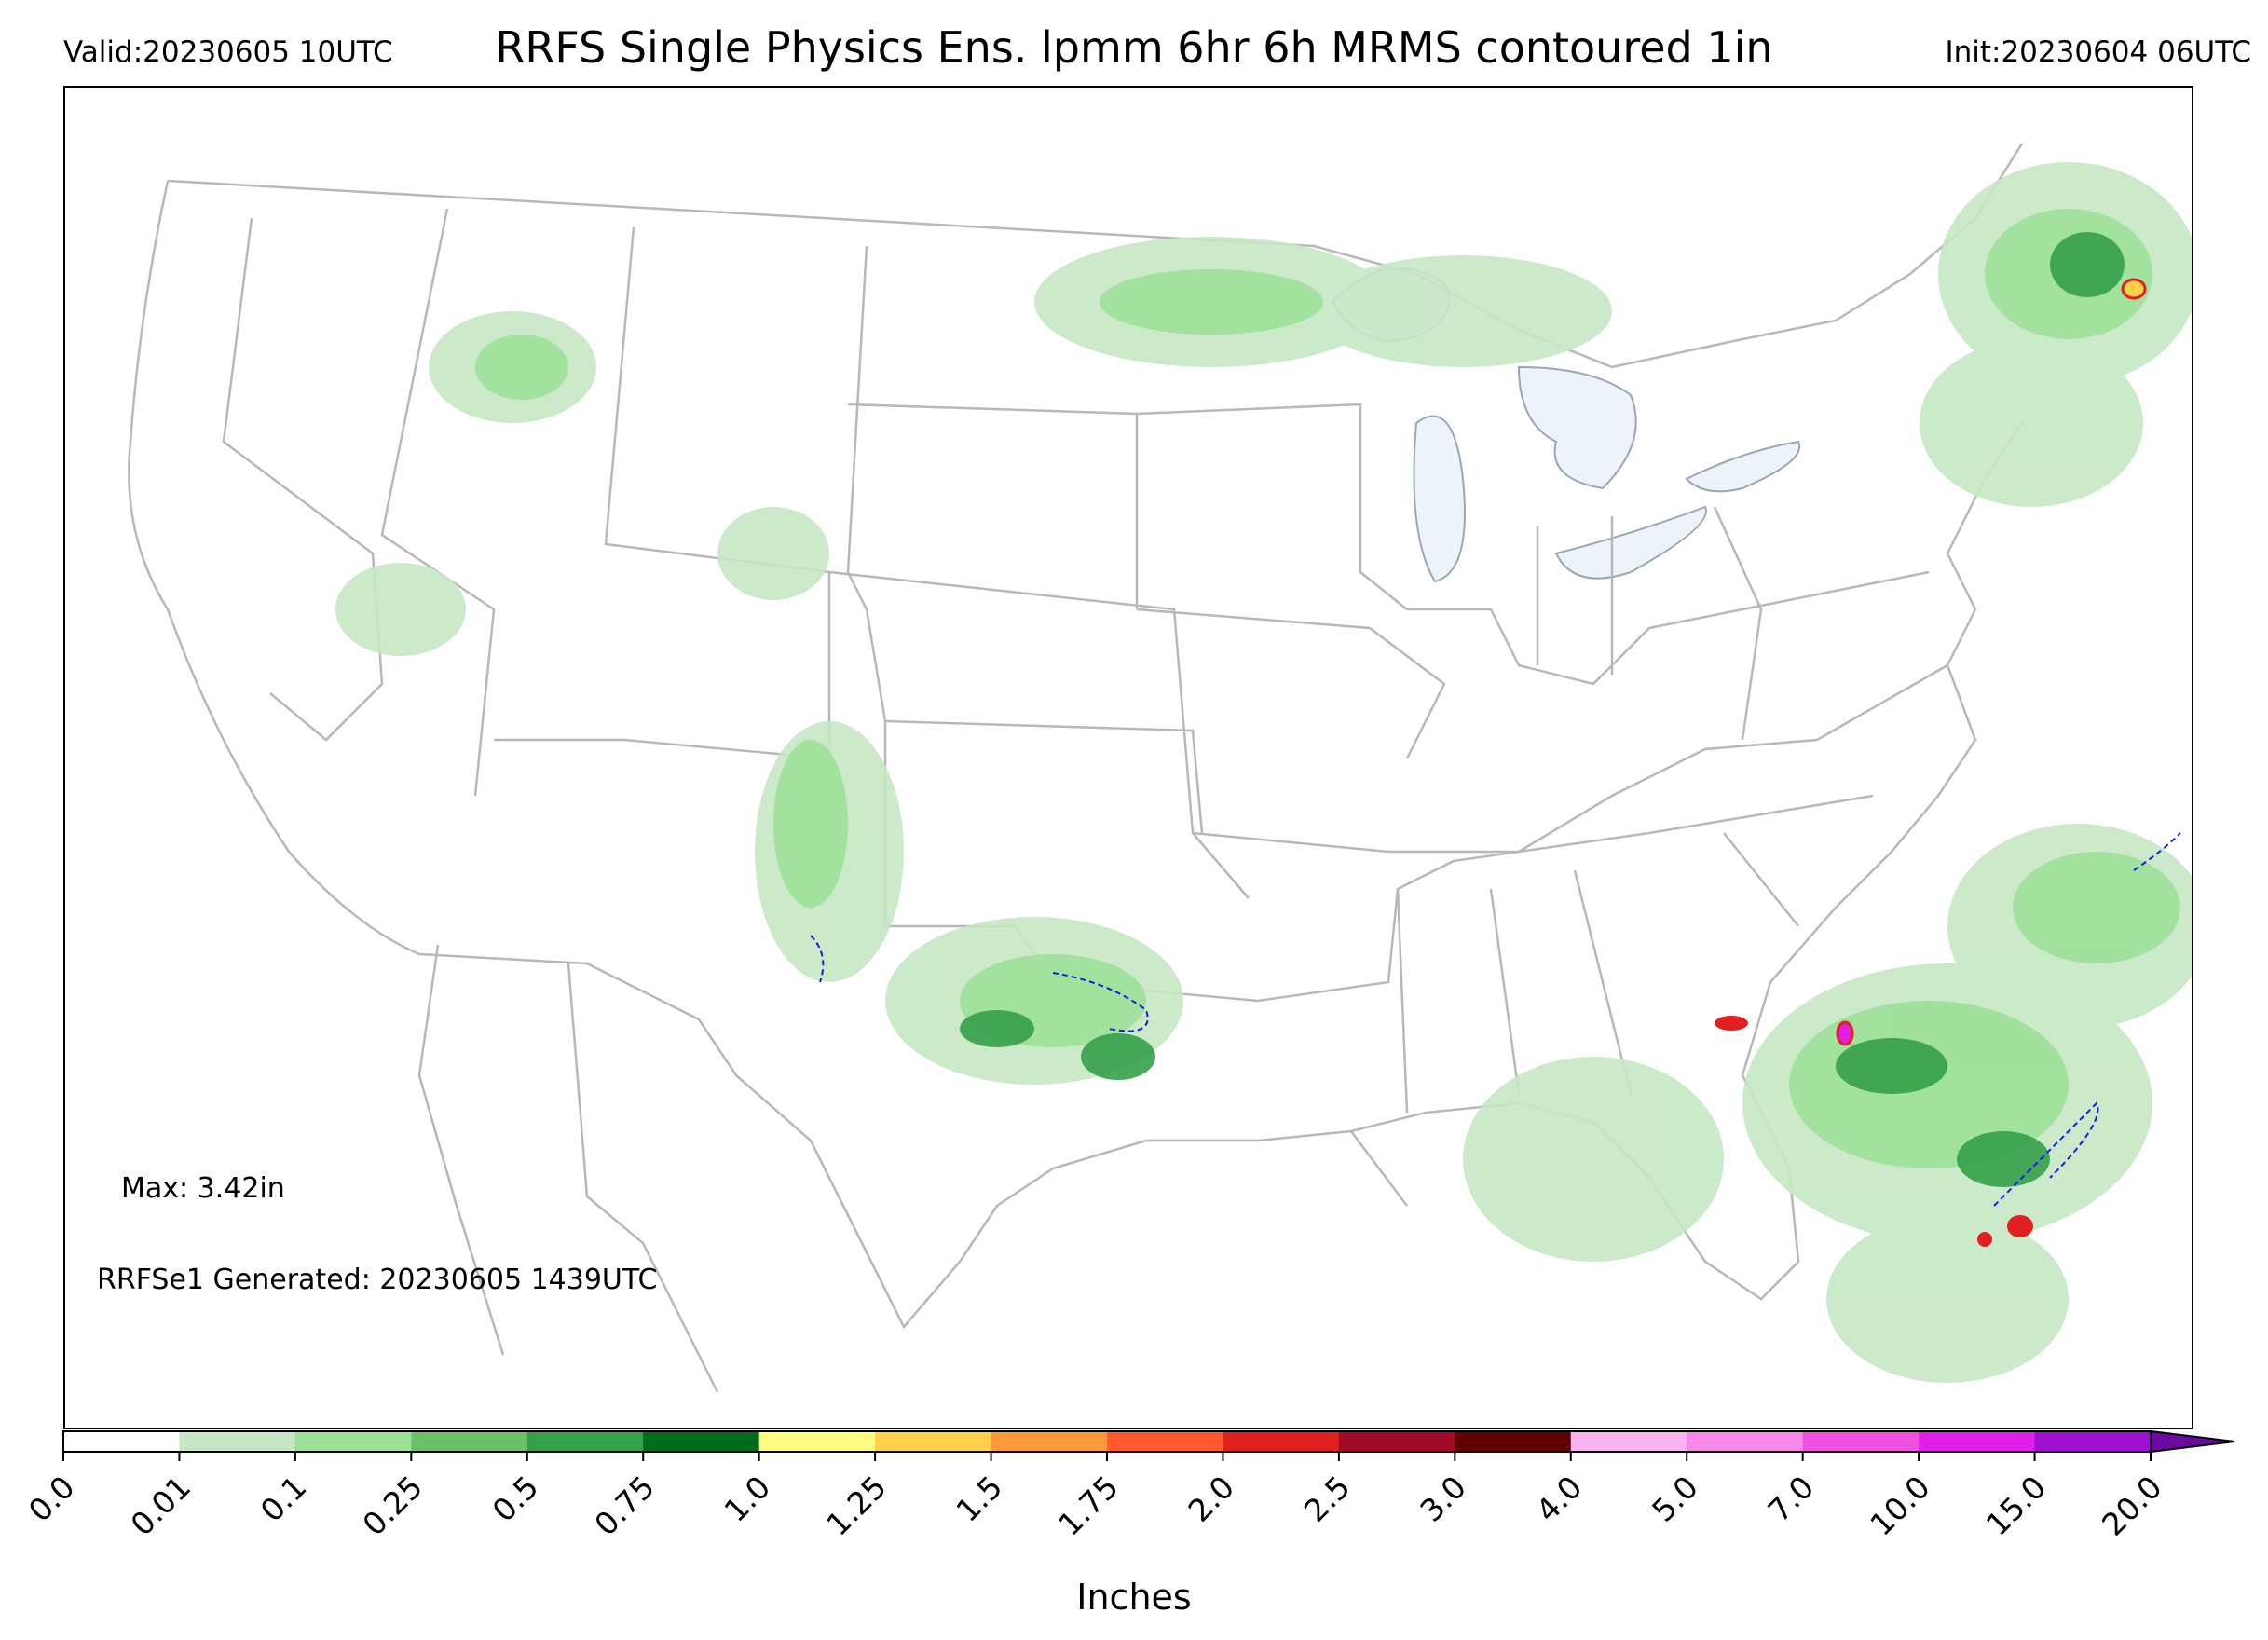  What do you see at coordinates (2192, 1441) in the screenshot?
I see `colorbar-extend-arrow` at bounding box center [2192, 1441].